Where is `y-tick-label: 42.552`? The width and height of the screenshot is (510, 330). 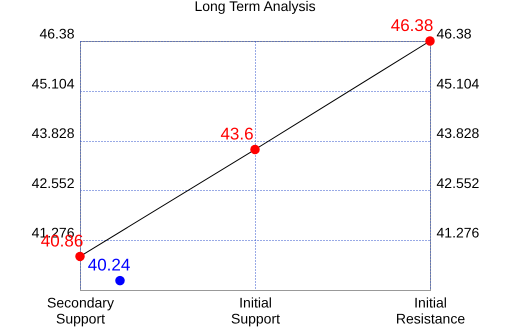
y-tick-label: 42.552 is located at coordinates (53, 182).